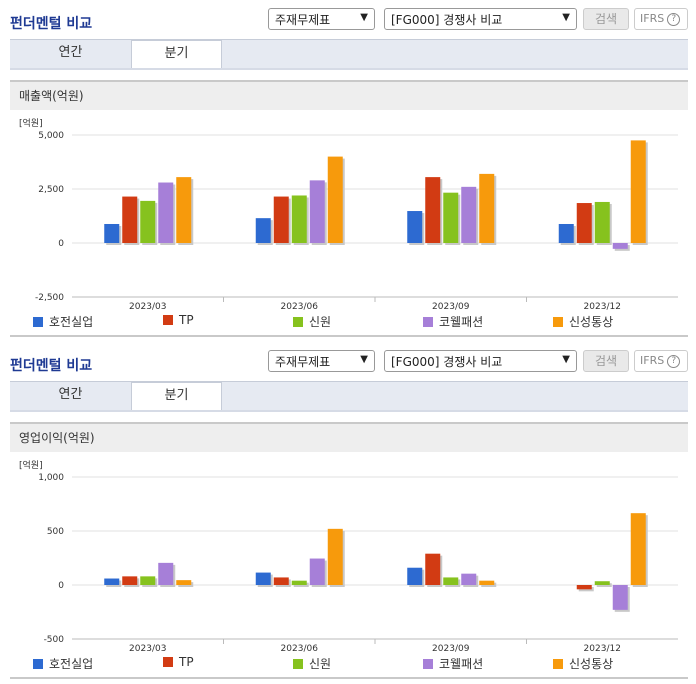  What do you see at coordinates (49, 298) in the screenshot?
I see `y-tick-label: -2,500` at bounding box center [49, 298].